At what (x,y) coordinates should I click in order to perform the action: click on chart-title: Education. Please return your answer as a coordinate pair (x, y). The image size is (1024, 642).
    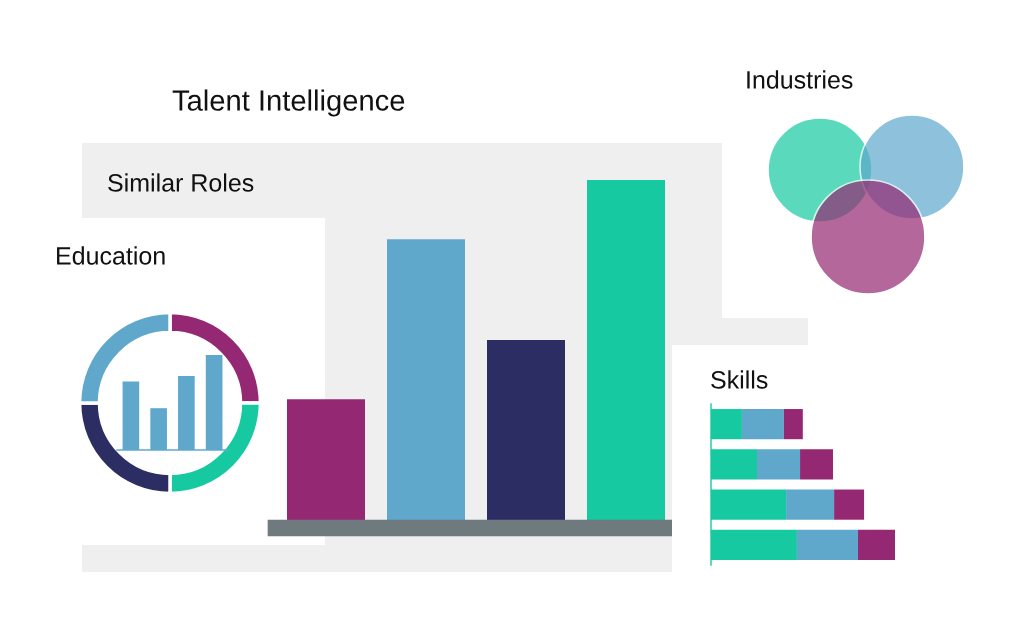
    Looking at the image, I should click on (111, 255).